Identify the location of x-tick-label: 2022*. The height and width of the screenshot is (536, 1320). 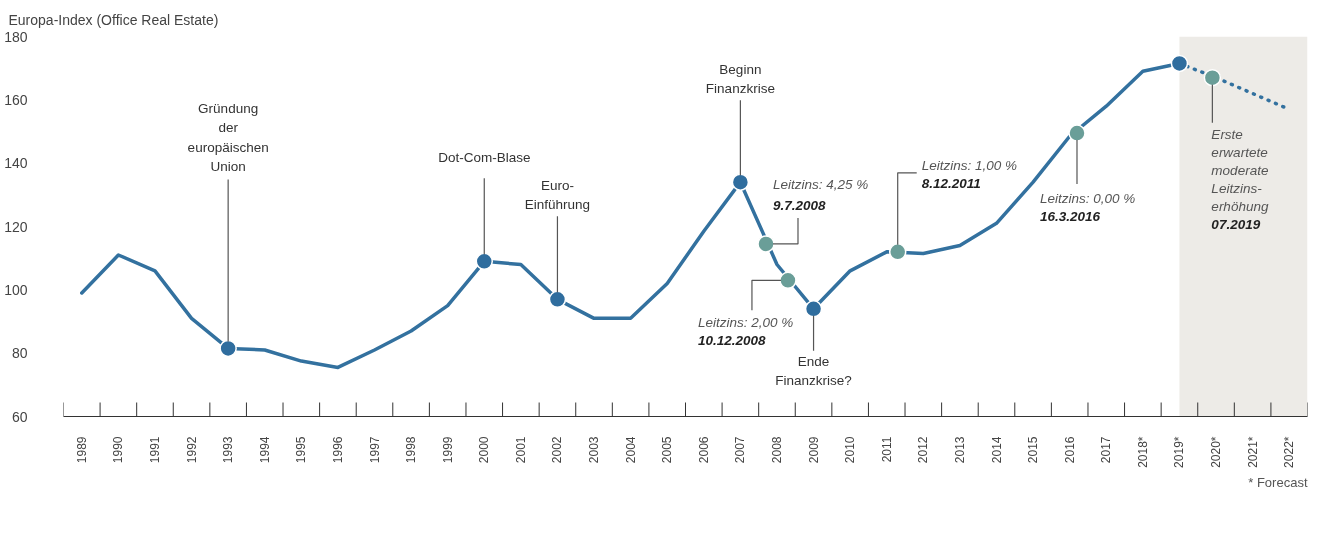
(1289, 452).